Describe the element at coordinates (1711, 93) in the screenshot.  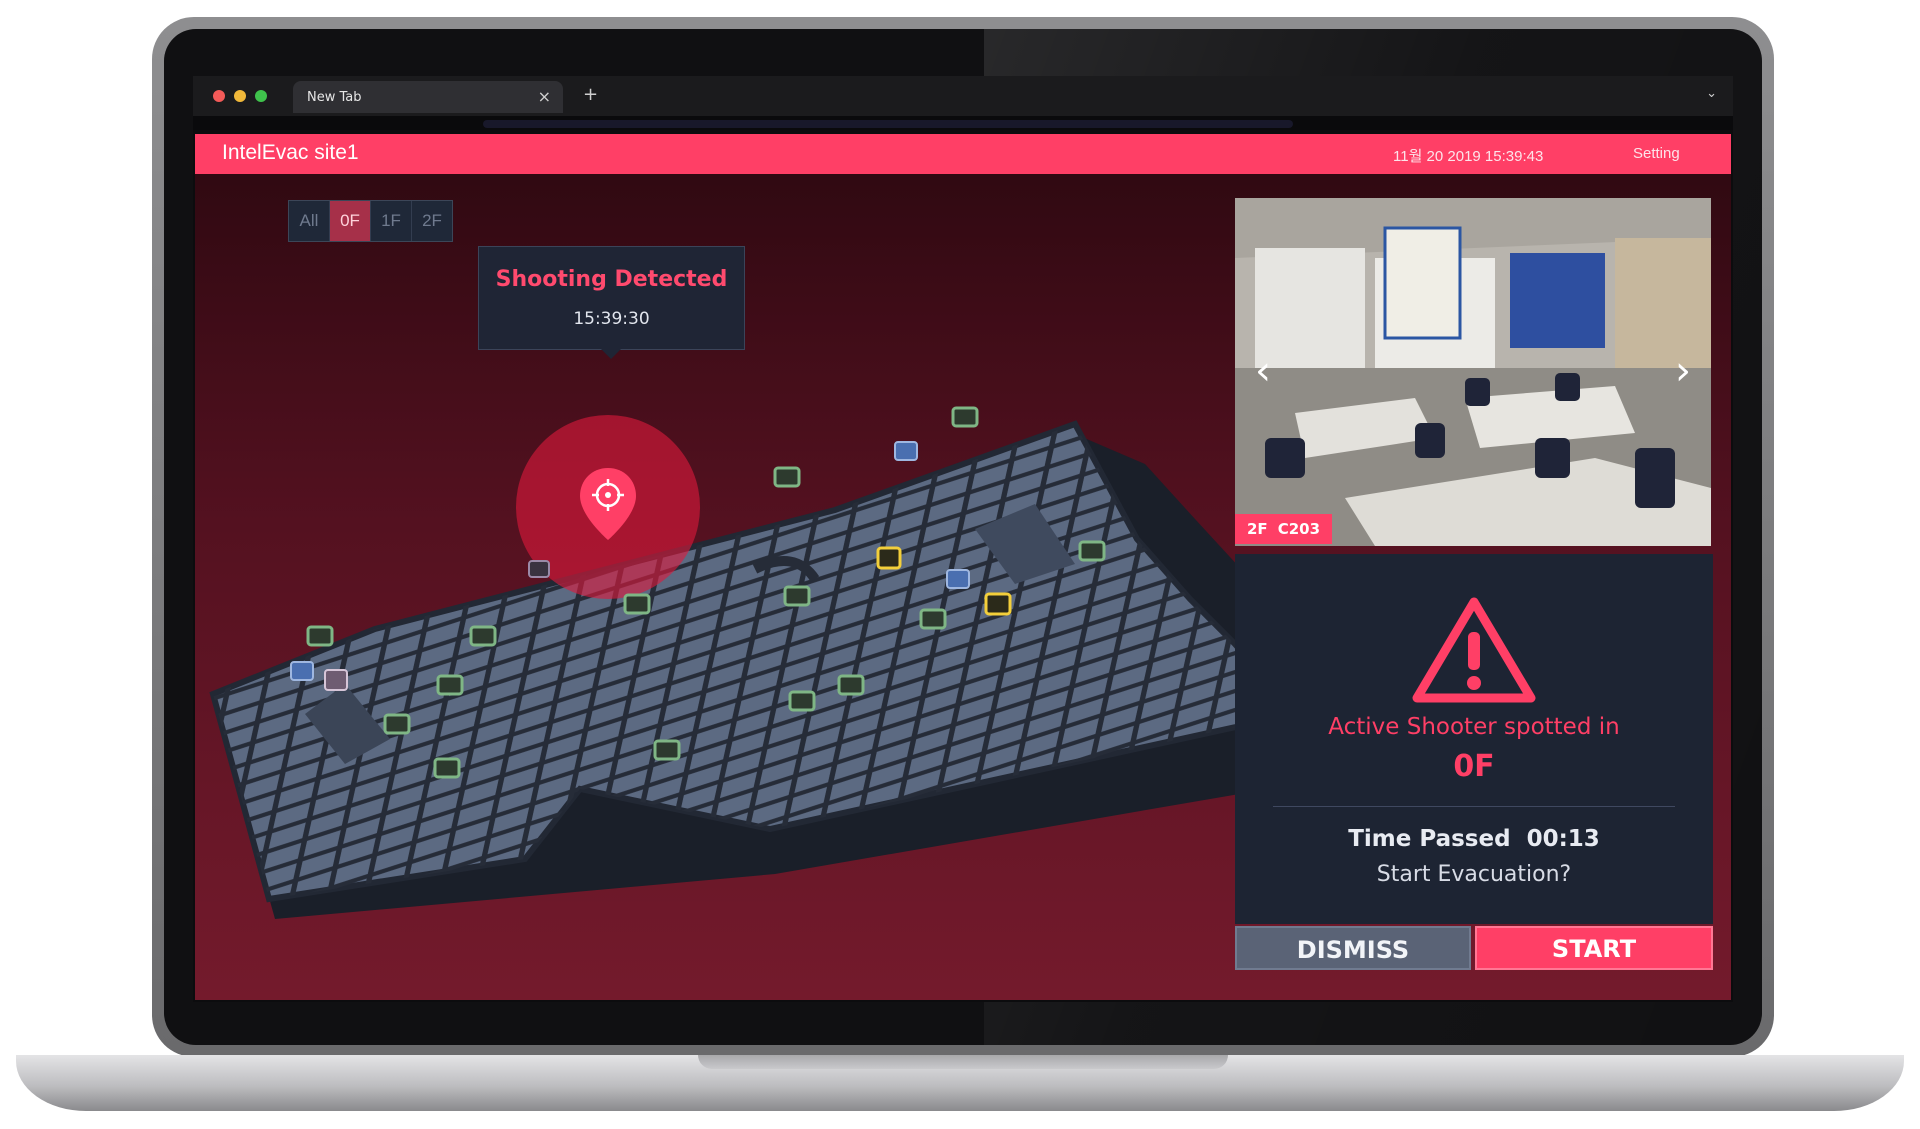
I see `chevron-down-icon: ⌄` at that location.